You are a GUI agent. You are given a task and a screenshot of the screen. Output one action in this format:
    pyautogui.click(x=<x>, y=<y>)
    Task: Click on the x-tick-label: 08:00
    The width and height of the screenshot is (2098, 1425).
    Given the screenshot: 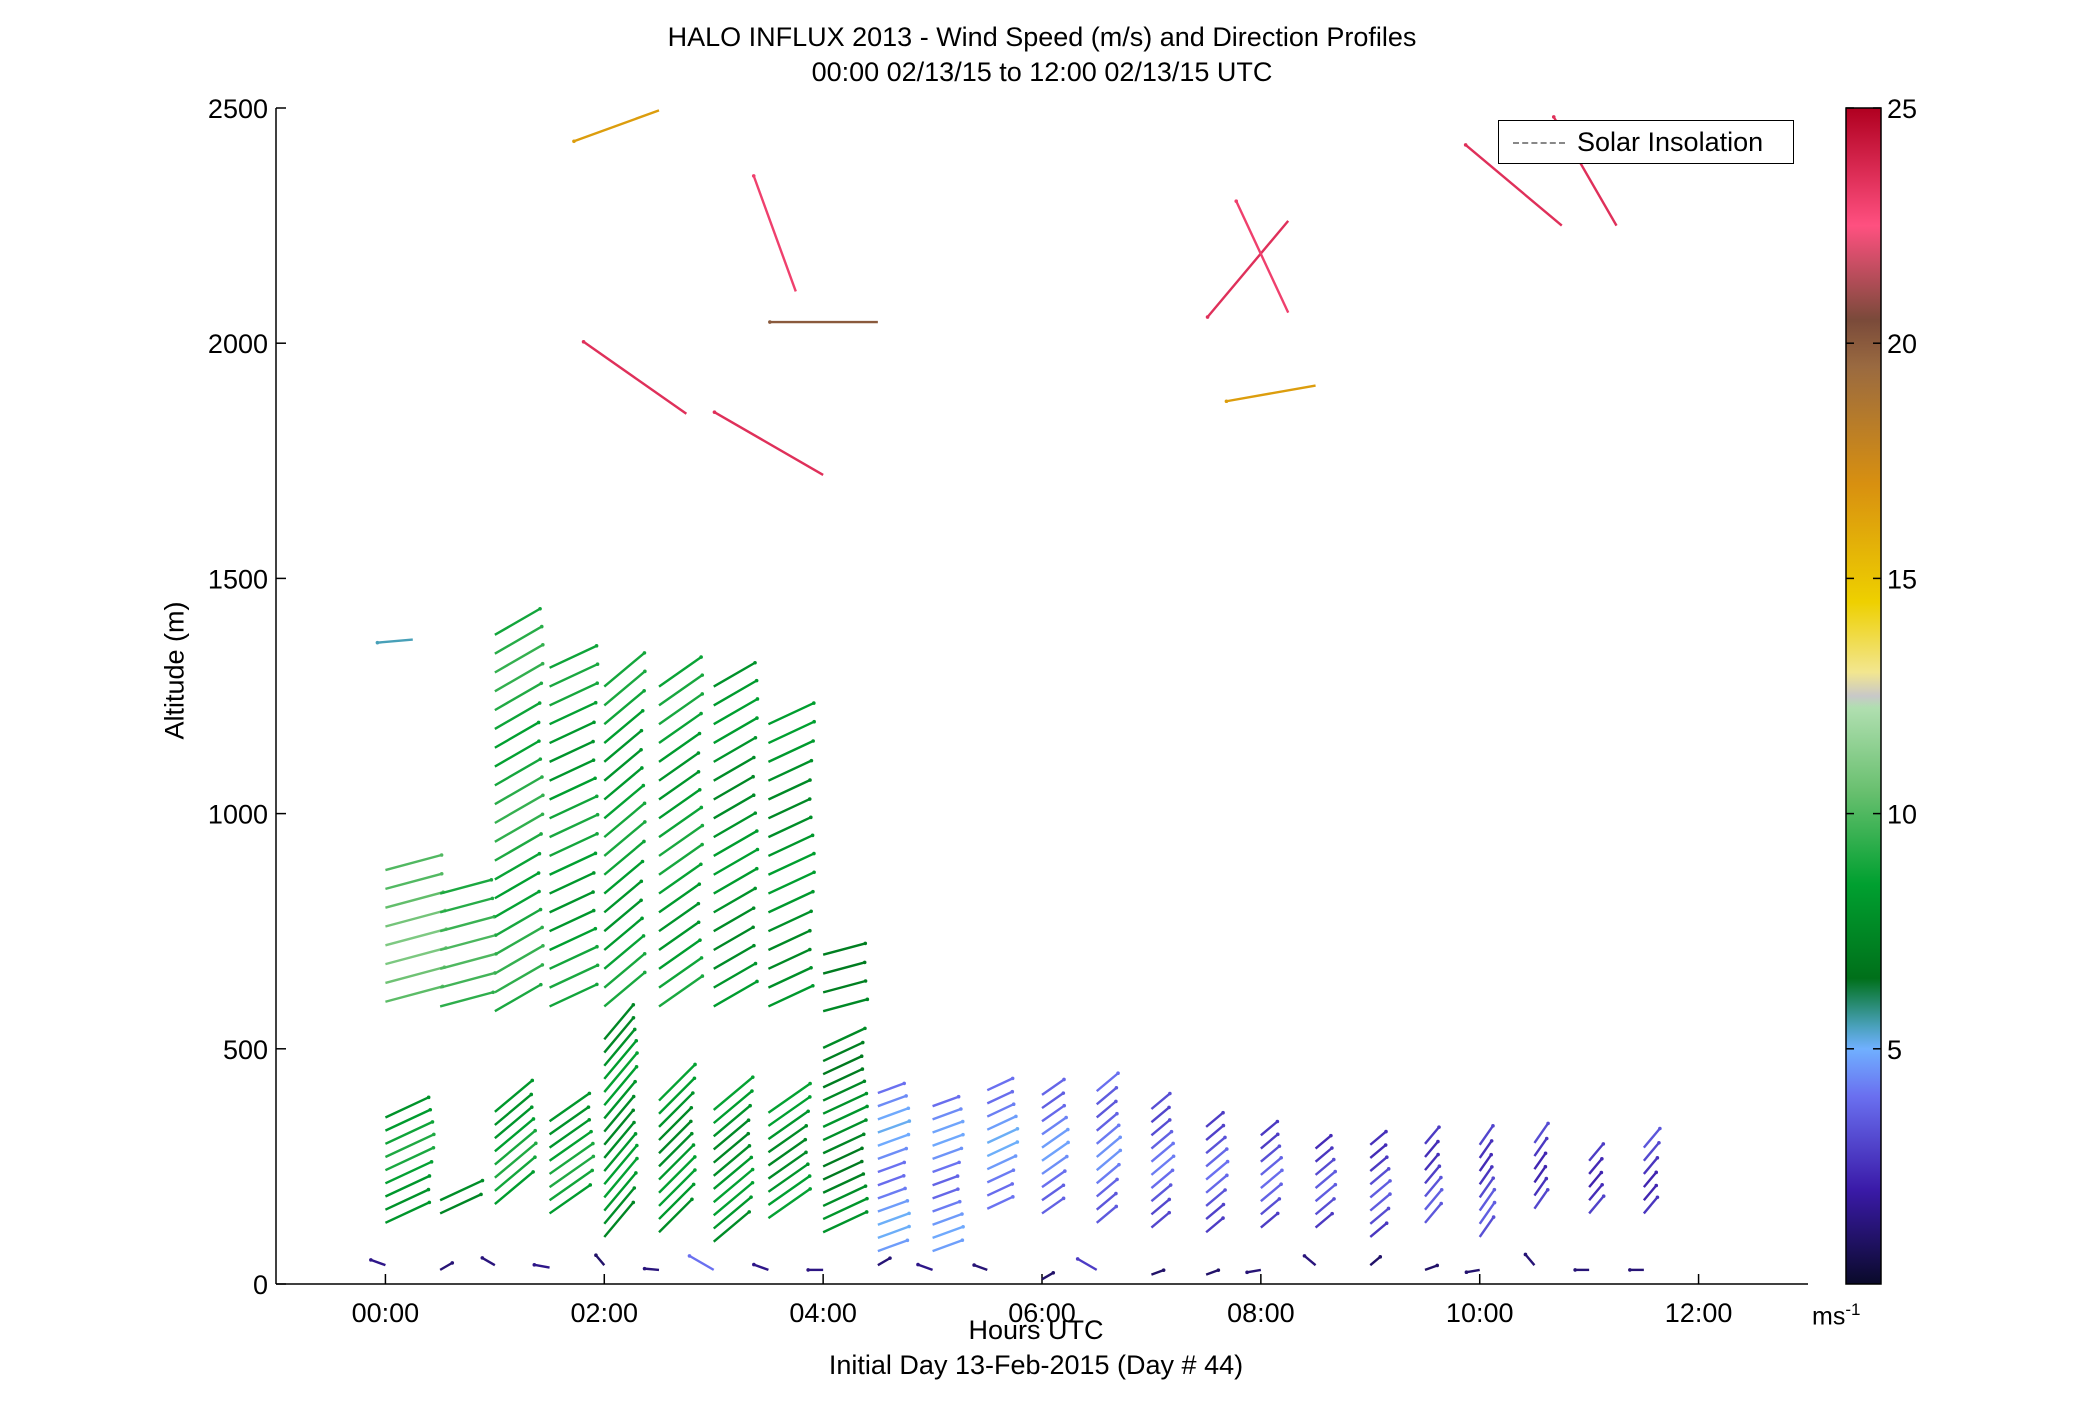 What is the action you would take?
    pyautogui.click(x=1261, y=1313)
    